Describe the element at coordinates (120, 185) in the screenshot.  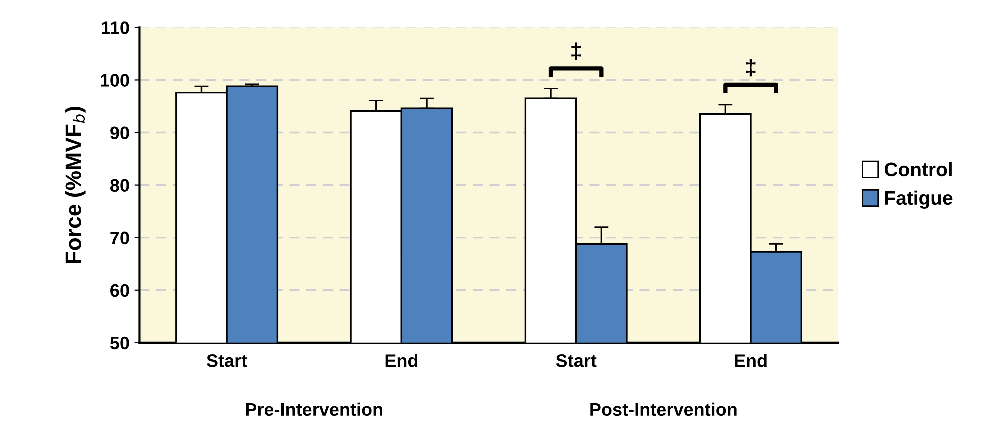
I see `y-tick-label: 80` at that location.